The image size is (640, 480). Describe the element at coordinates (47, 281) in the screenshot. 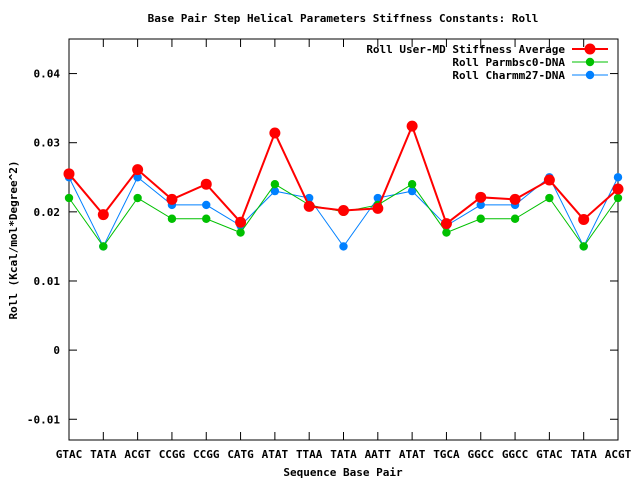

I see `y-tick-label: 0.01` at that location.